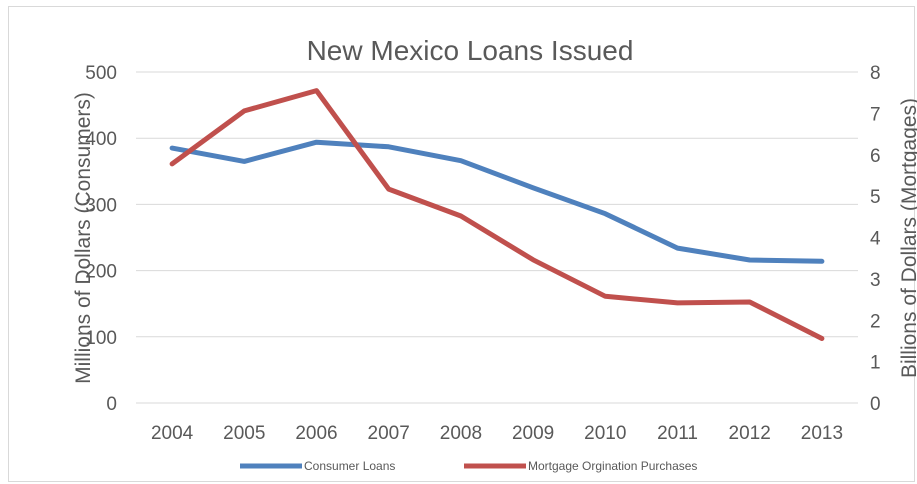 This screenshot has height=484, width=917. What do you see at coordinates (822, 433) in the screenshot?
I see `x-tick-label: 2013` at bounding box center [822, 433].